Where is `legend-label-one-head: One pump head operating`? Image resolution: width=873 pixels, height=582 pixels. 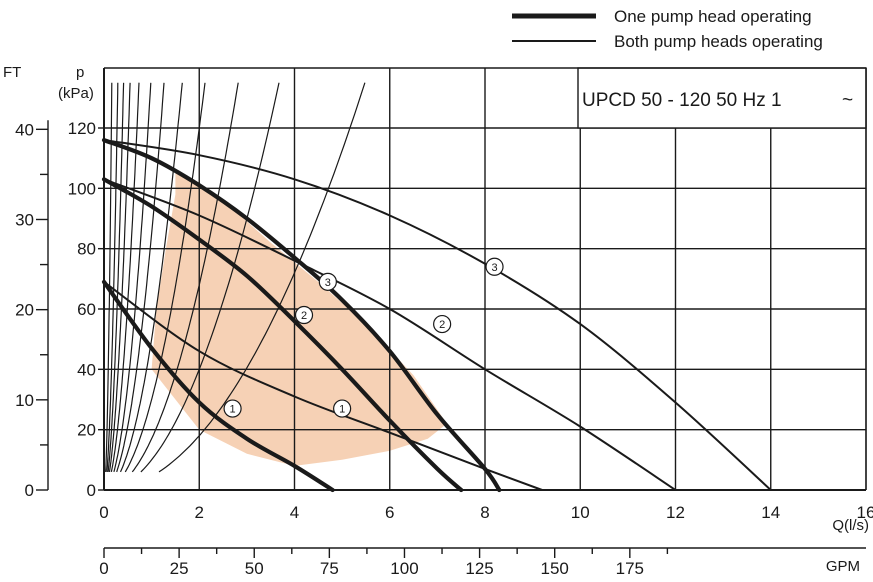
legend-label-one-head: One pump head operating is located at coordinates (713, 16).